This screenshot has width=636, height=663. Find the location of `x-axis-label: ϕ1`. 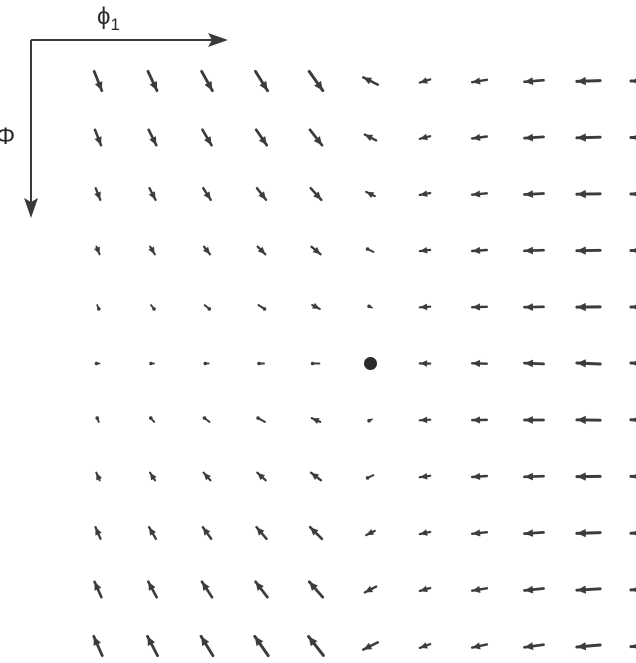

x-axis-label: ϕ1 is located at coordinates (108, 18).